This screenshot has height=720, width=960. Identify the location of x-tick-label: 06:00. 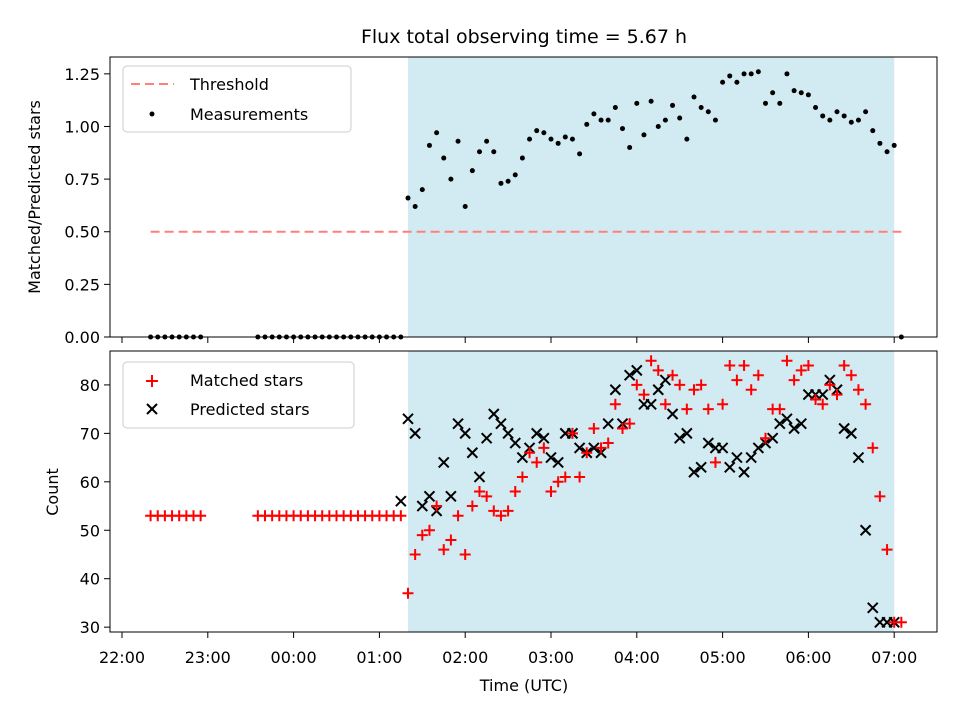
(808, 657).